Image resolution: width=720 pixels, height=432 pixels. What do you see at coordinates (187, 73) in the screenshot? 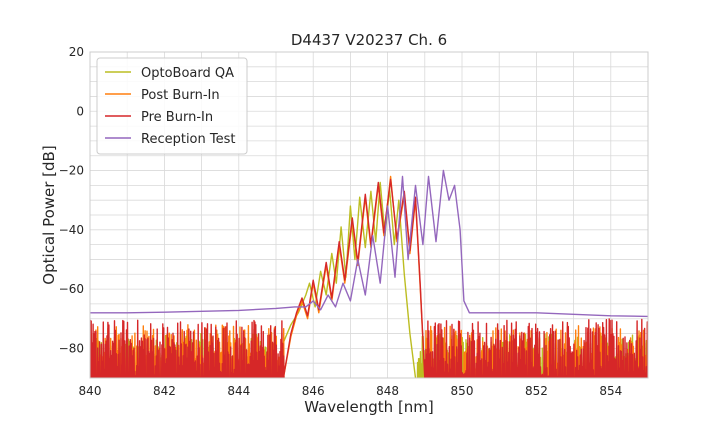
I see `legend-label: OptoBoard QA` at bounding box center [187, 73].